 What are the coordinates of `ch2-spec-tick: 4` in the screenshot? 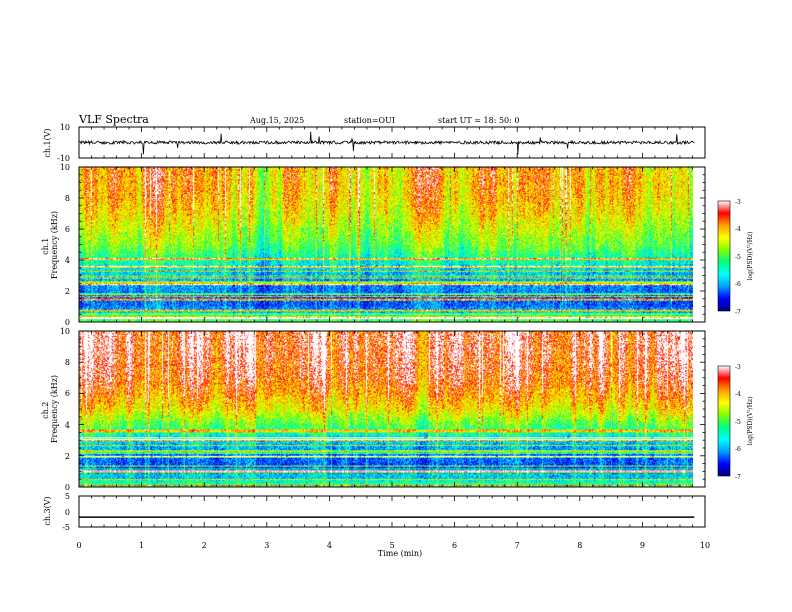 It's located at (67, 425).